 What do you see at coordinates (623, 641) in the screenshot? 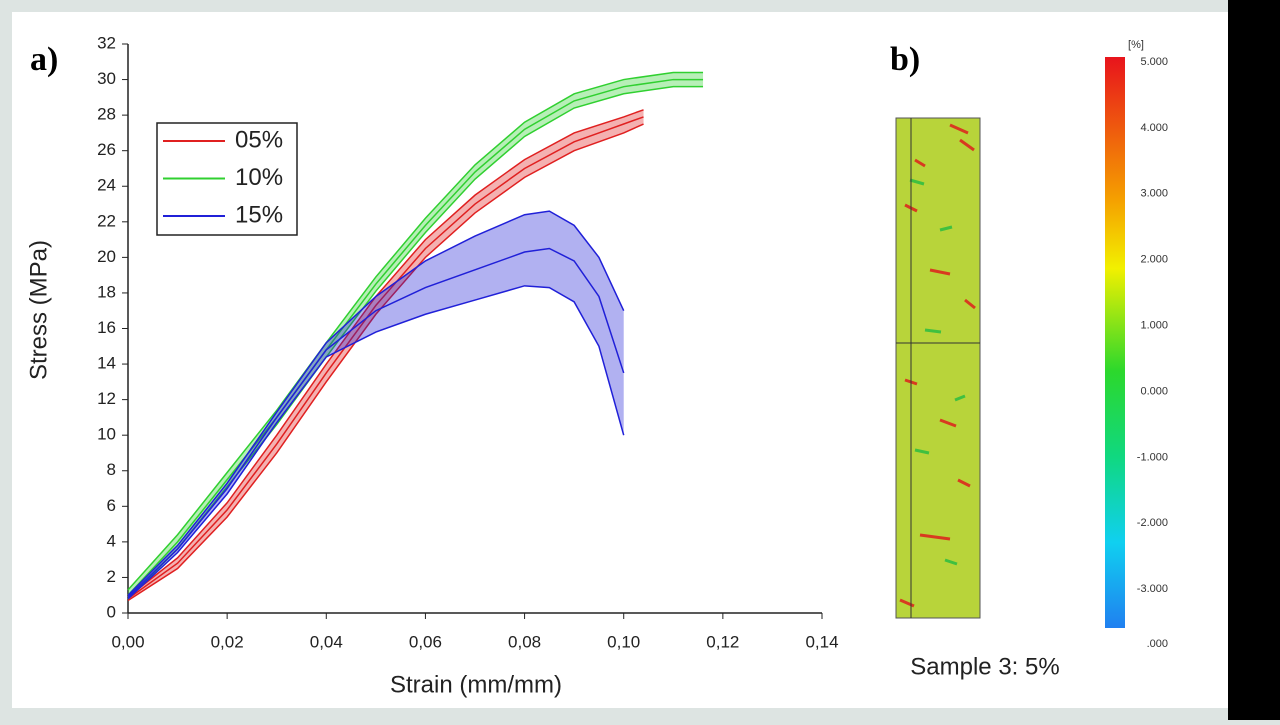
I see `x-tick-label: 0,10` at bounding box center [623, 641].